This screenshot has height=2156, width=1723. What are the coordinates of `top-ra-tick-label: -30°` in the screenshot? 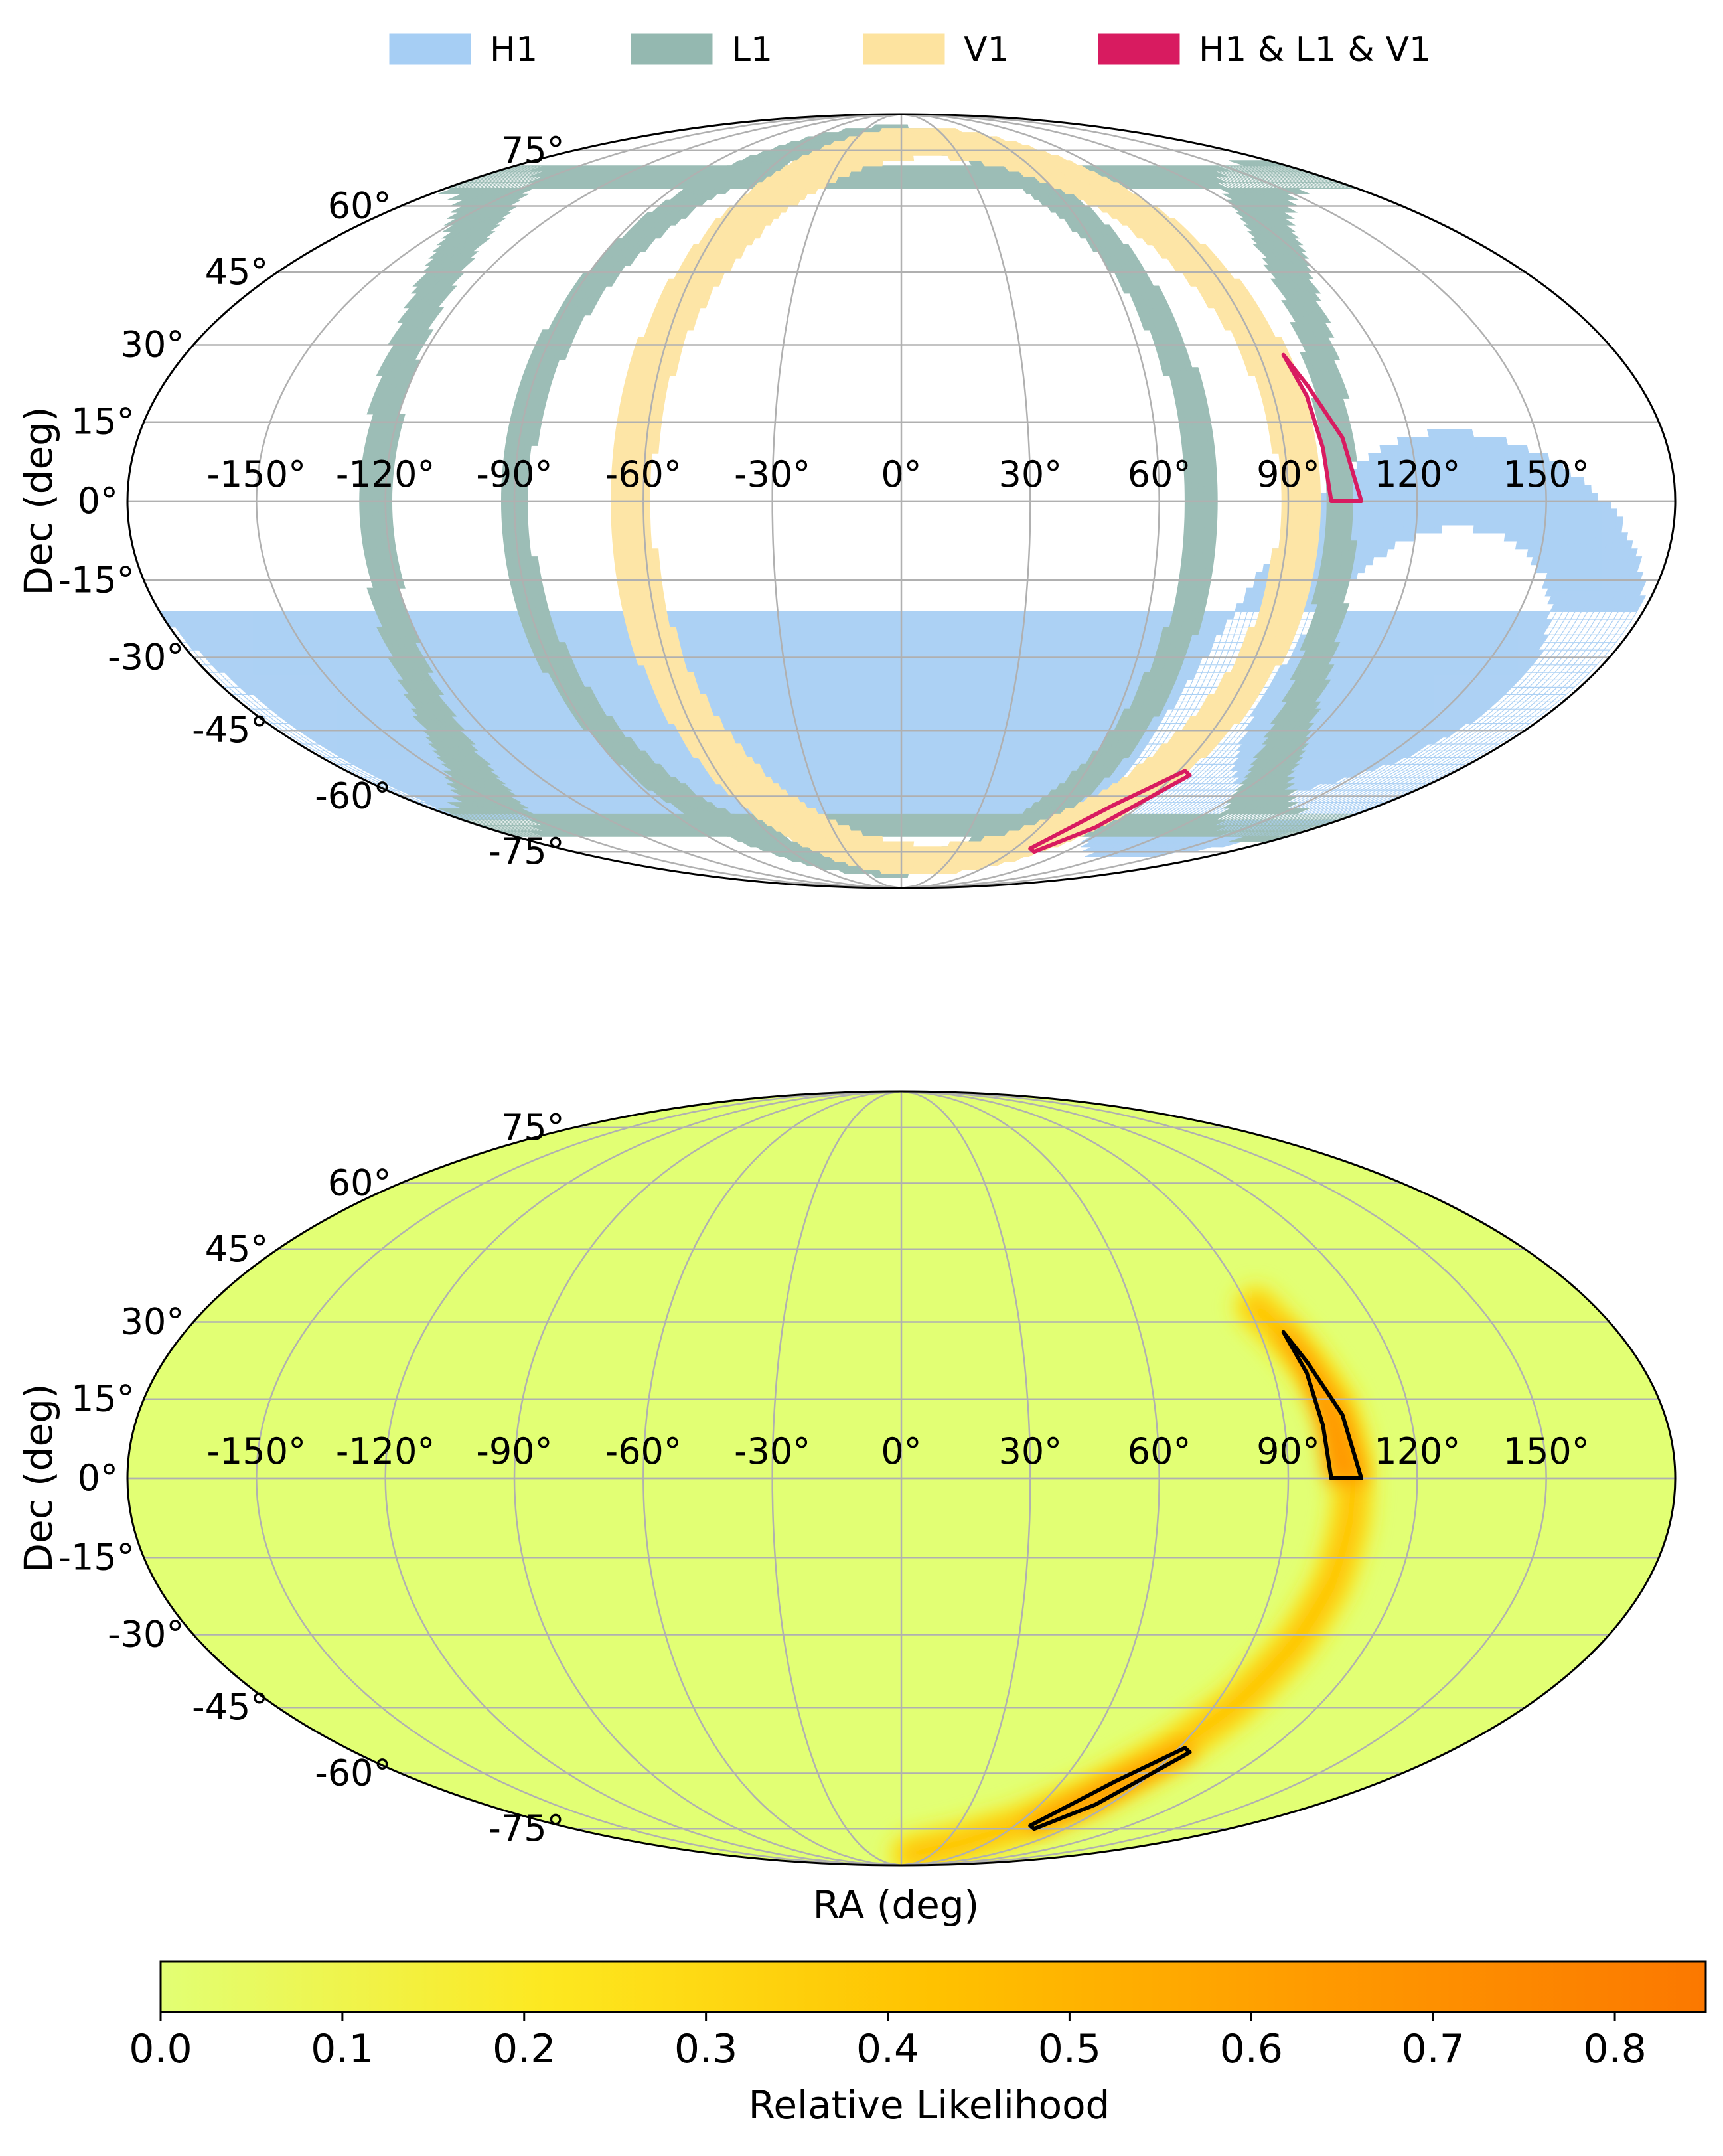 It's located at (772, 474).